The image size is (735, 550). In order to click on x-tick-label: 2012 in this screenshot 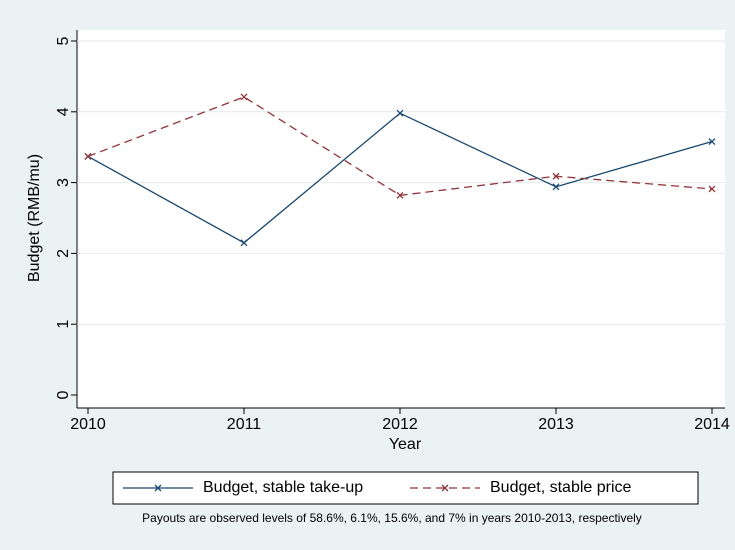, I will do `click(400, 424)`.